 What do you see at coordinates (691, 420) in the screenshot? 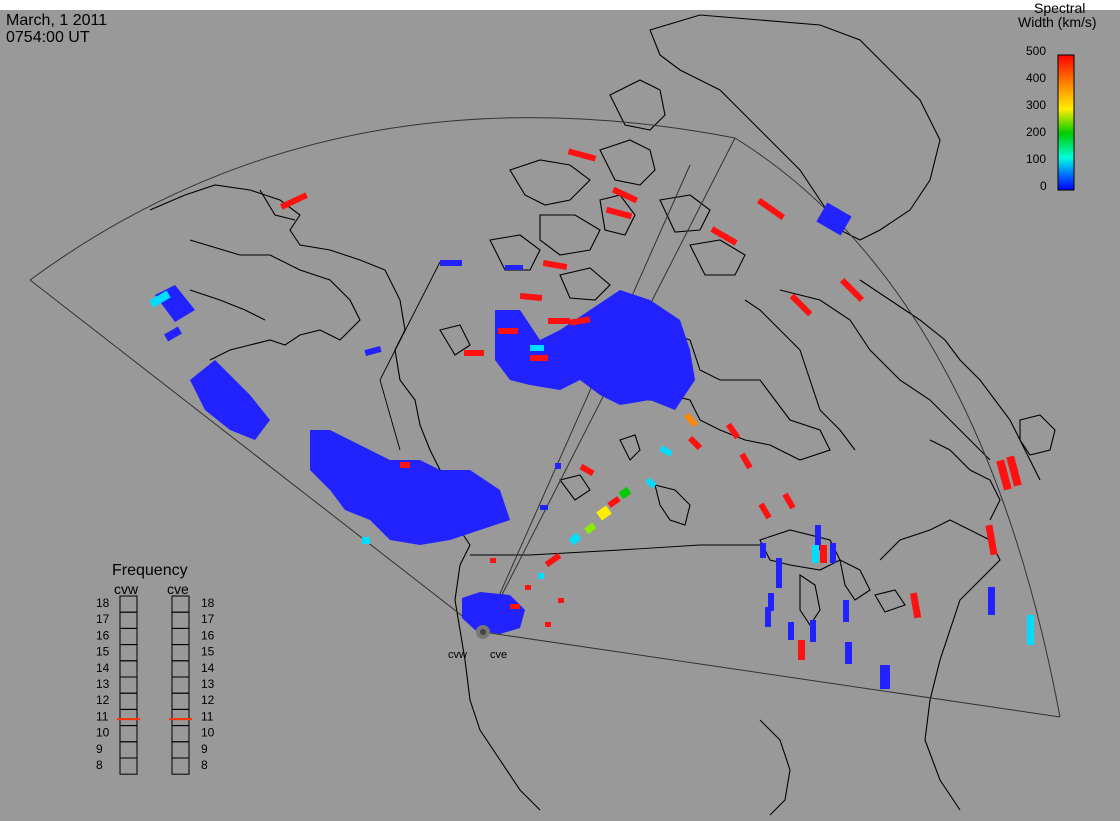
I see `scatter-highmid-width` at bounding box center [691, 420].